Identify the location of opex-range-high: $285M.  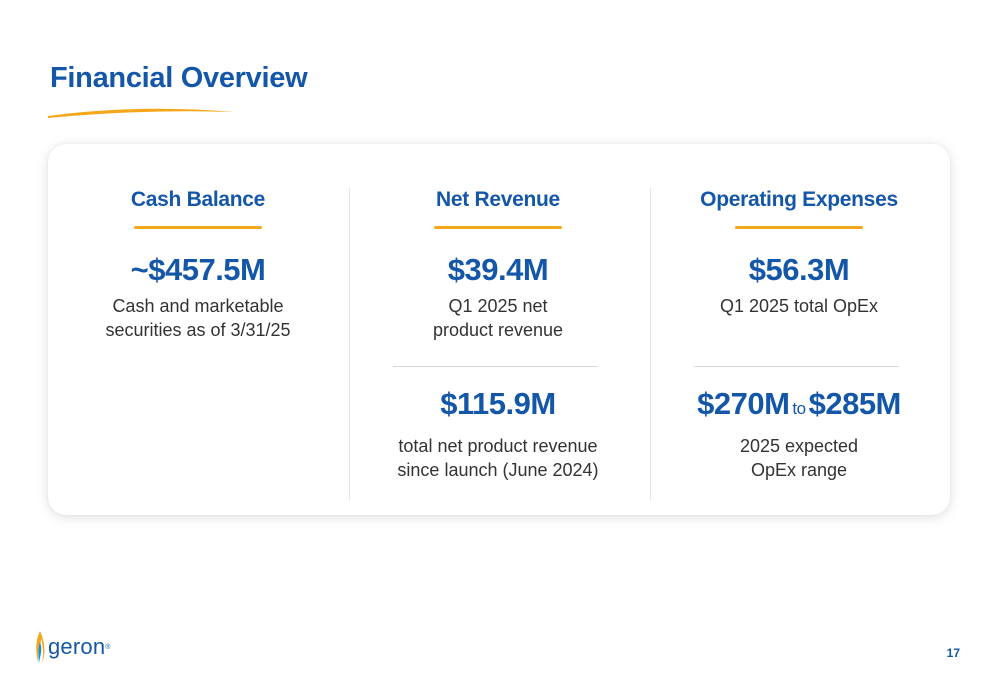
(855, 403).